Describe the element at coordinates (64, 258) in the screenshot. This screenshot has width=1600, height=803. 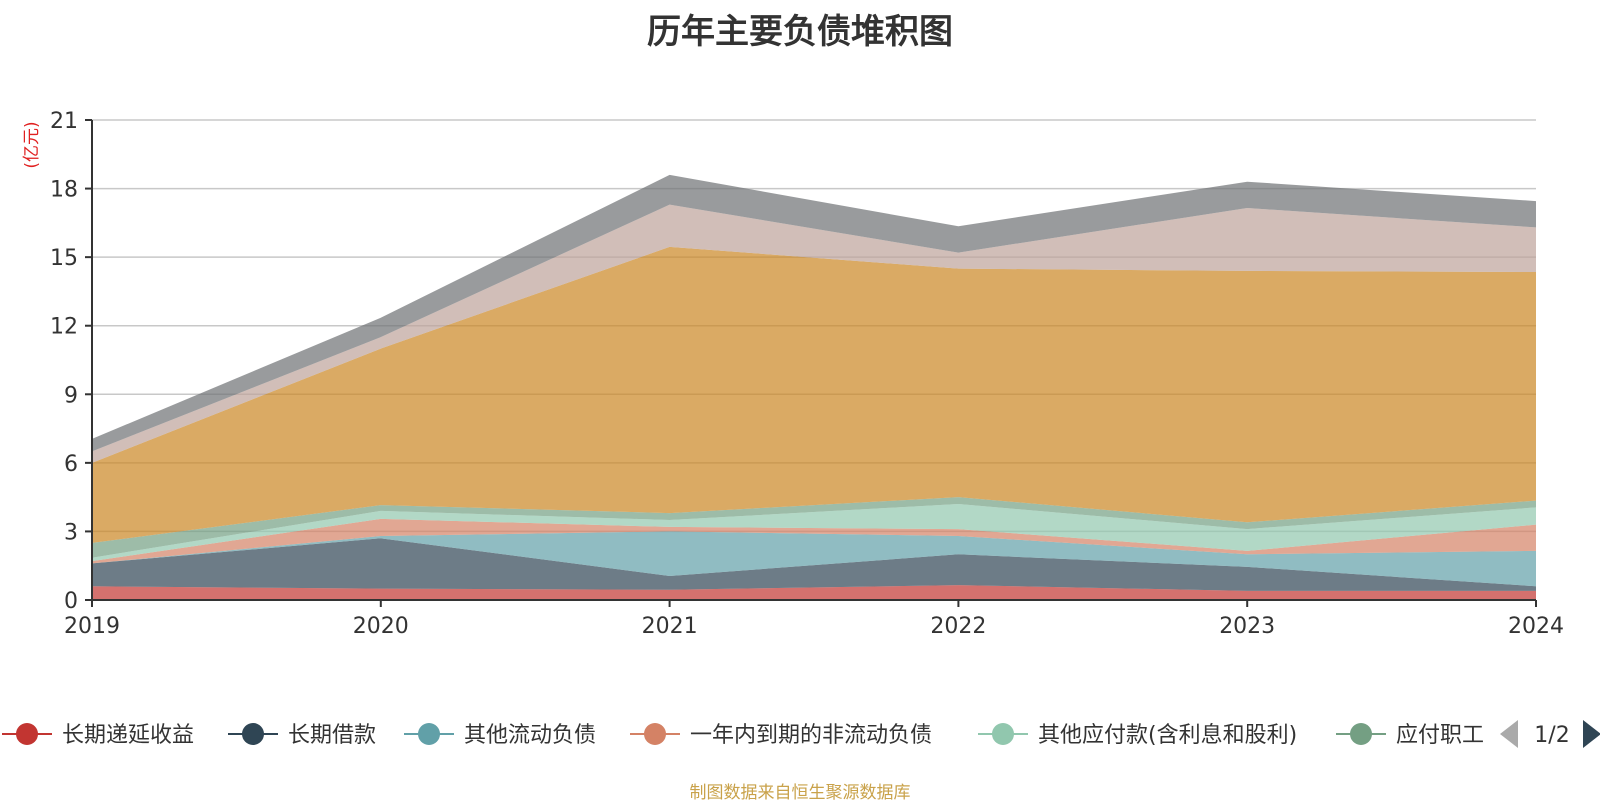
I see `y-tick-label: 15` at that location.